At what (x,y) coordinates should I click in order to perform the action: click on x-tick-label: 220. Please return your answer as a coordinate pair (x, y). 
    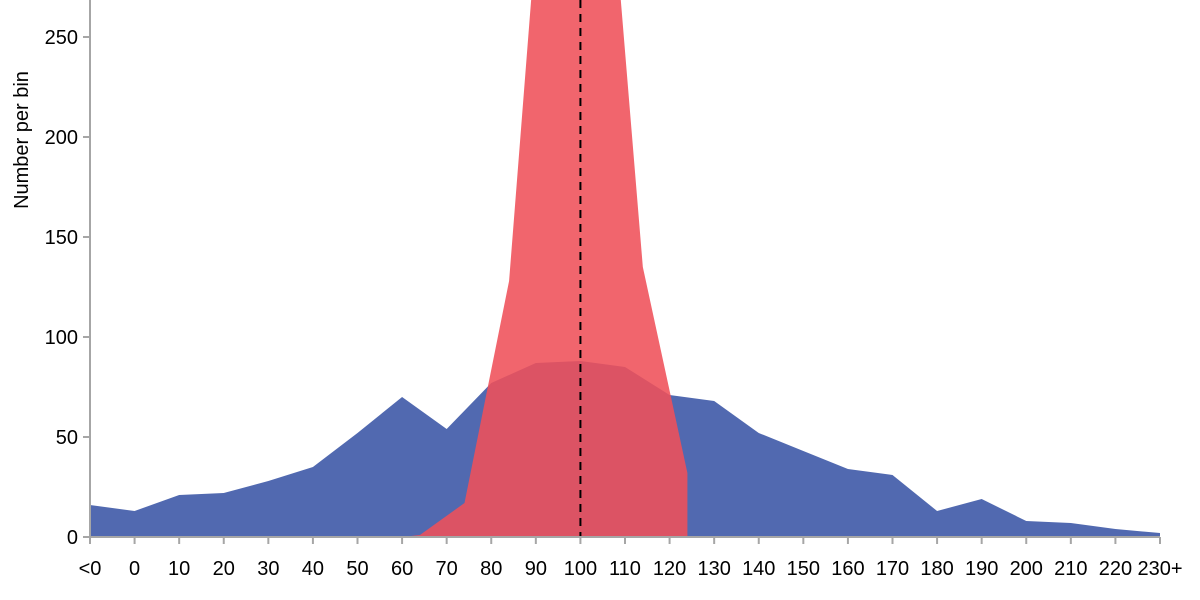
    Looking at the image, I should click on (1115, 569).